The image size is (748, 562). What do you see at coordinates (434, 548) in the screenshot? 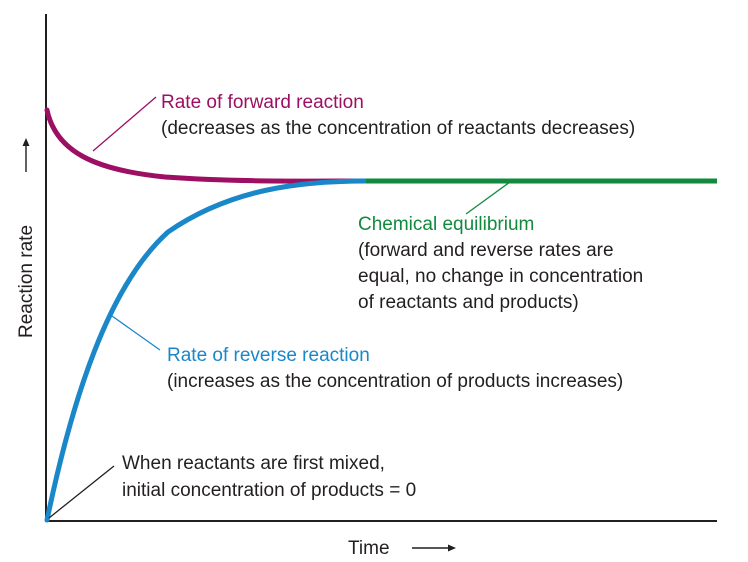
I see `x-axis-arrow-icon` at bounding box center [434, 548].